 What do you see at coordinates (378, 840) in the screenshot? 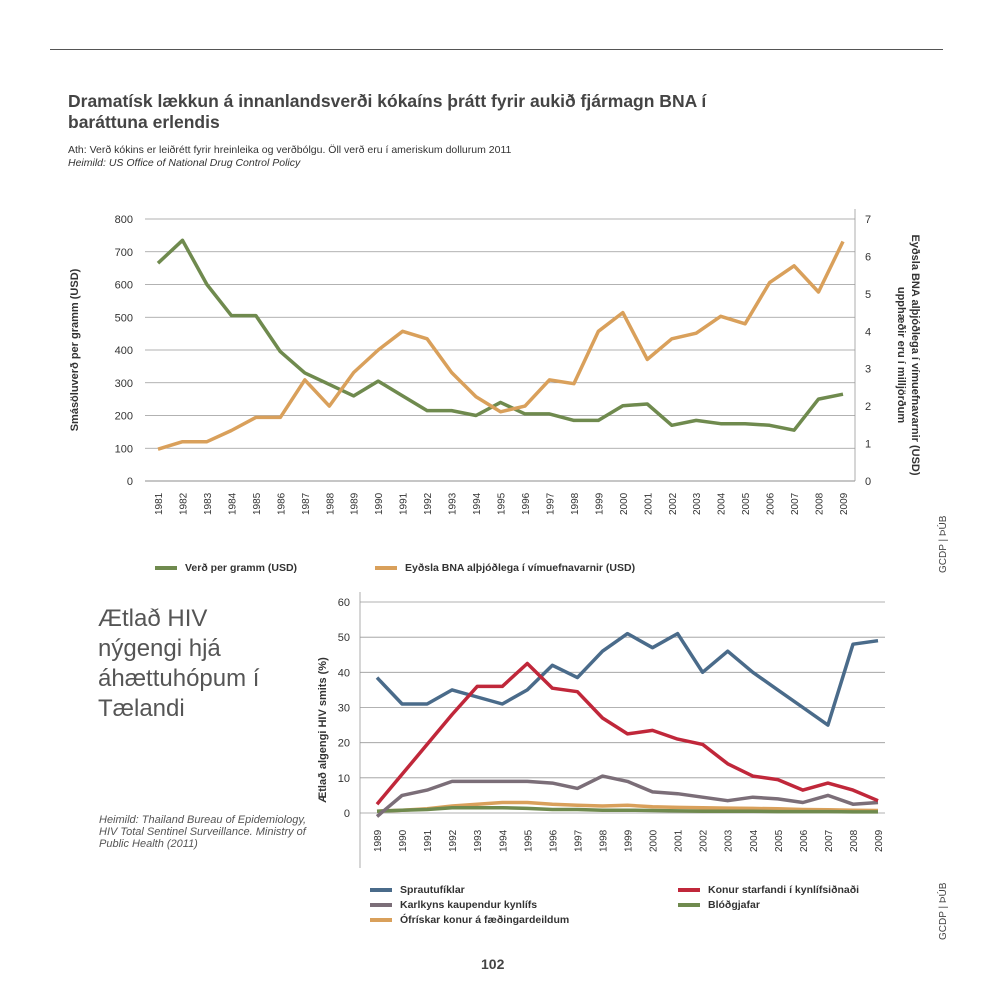
I see `x-tick-label: 1989` at bounding box center [378, 840].